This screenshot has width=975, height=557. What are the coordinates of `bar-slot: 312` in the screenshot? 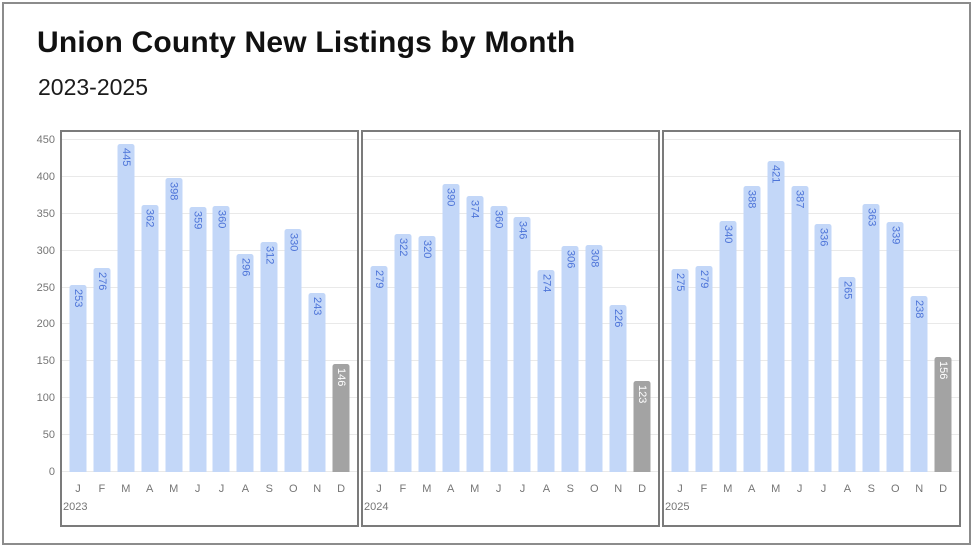 It's located at (269, 302).